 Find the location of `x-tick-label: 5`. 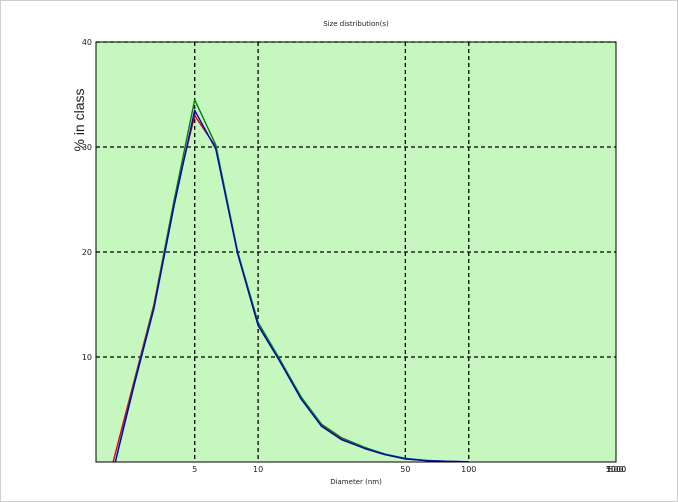

x-tick-label: 5 is located at coordinates (194, 469).